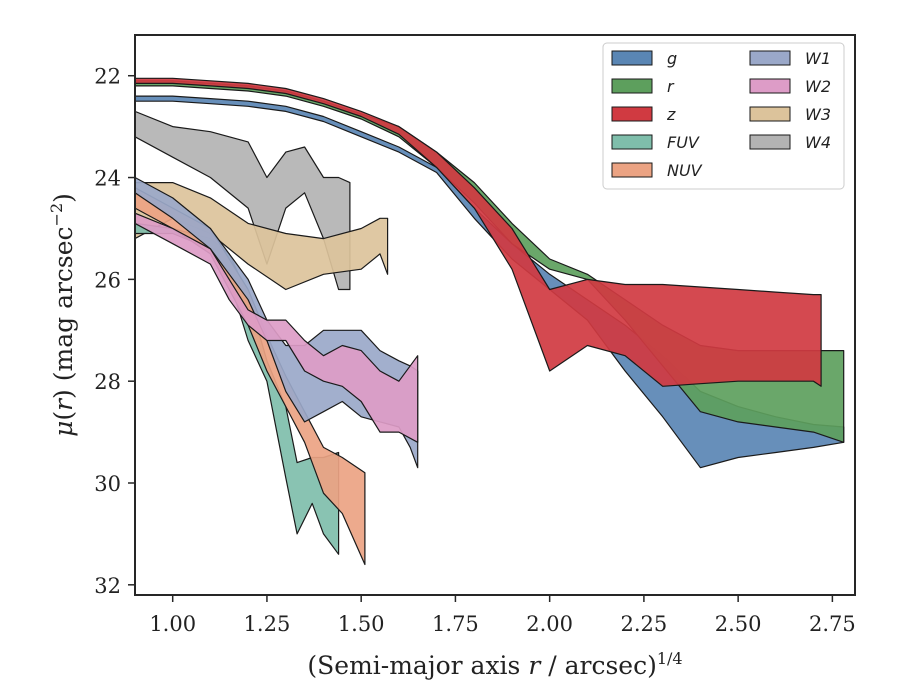 The image size is (900, 700). I want to click on band-w2, so click(277, 327).